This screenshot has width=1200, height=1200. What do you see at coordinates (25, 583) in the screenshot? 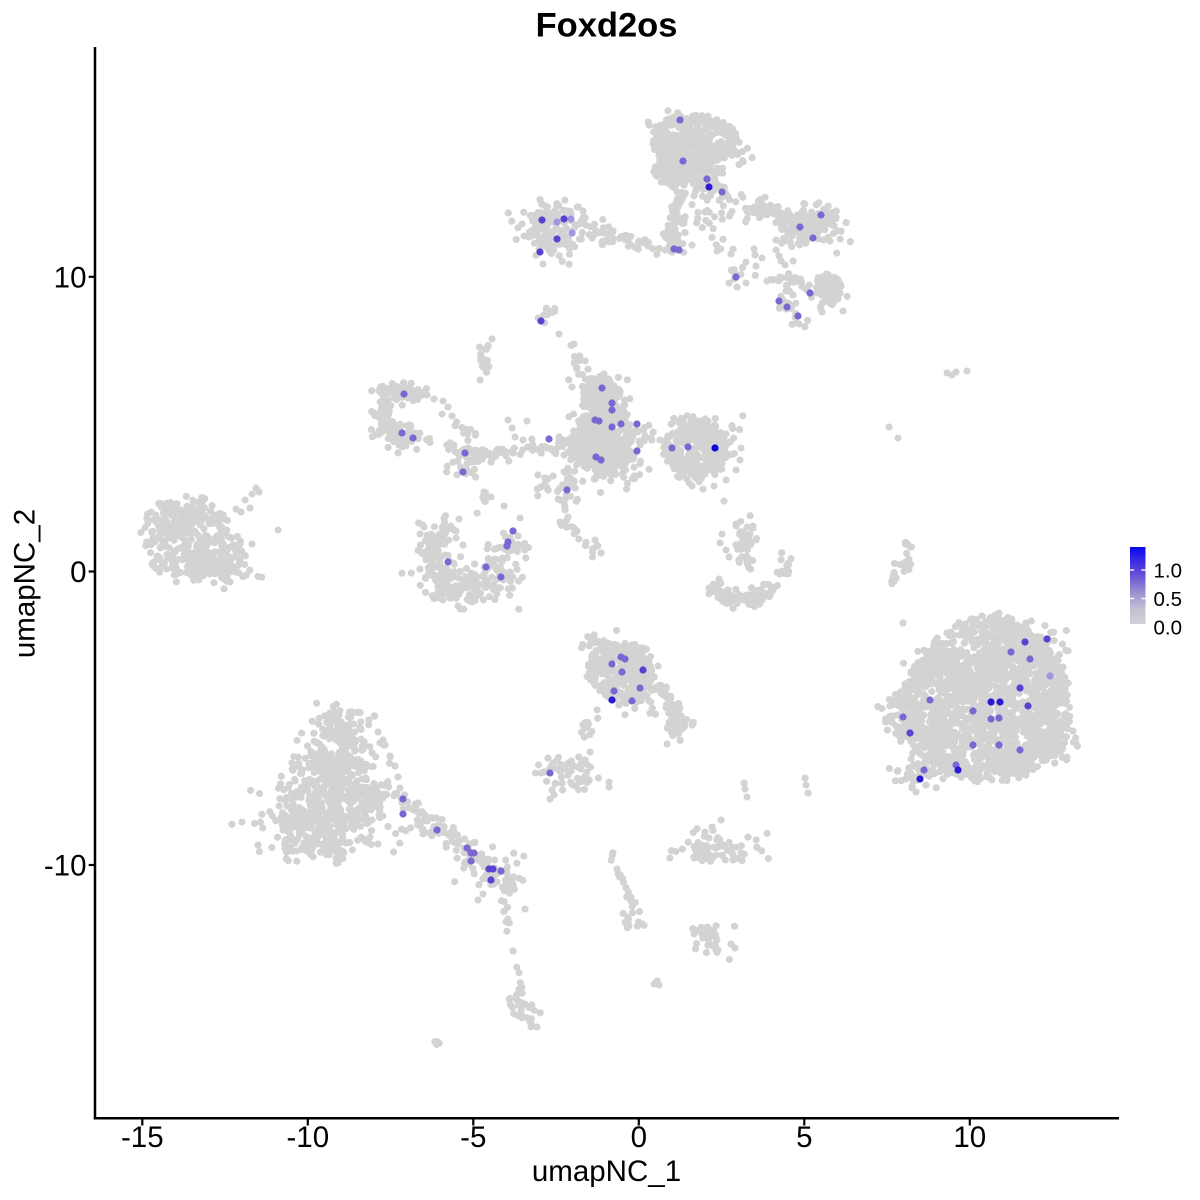
I see `svg-text: umapNC_2` at bounding box center [25, 583].